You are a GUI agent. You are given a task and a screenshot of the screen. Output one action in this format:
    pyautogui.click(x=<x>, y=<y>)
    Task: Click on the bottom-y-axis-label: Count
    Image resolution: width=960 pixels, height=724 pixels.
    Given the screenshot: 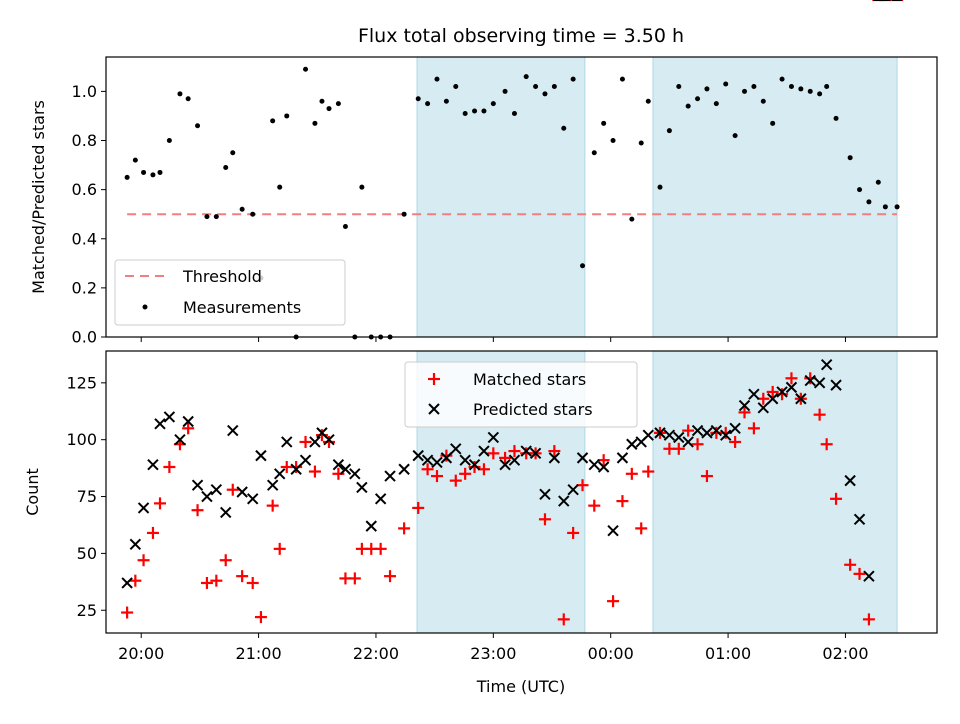 What is the action you would take?
    pyautogui.click(x=32, y=492)
    